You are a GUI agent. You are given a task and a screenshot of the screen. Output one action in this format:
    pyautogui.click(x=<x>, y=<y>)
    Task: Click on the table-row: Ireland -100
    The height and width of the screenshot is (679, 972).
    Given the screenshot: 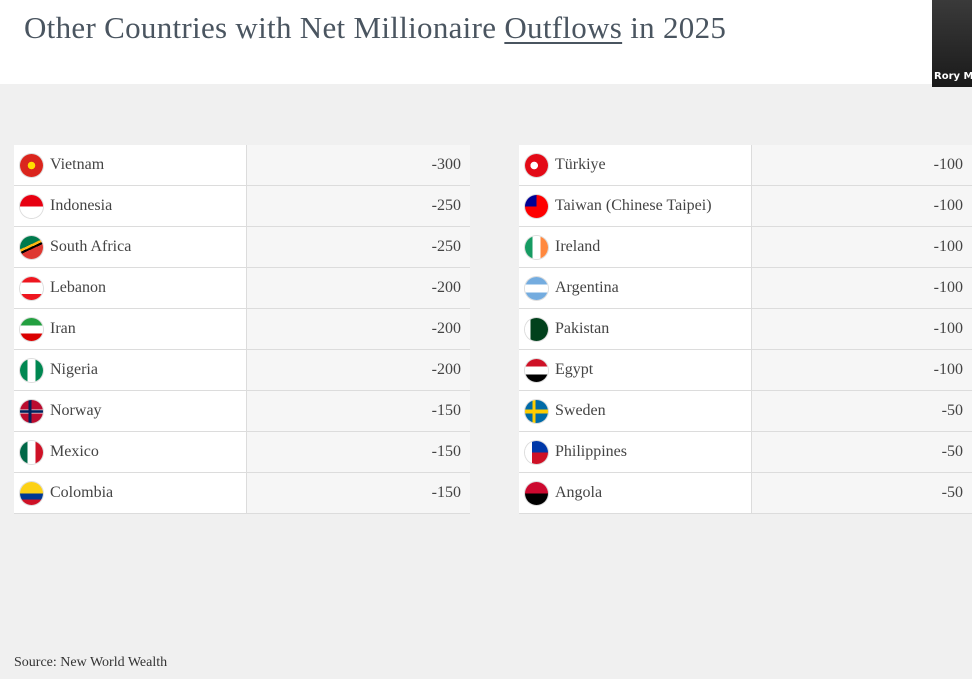 What is the action you would take?
    pyautogui.click(x=745, y=247)
    